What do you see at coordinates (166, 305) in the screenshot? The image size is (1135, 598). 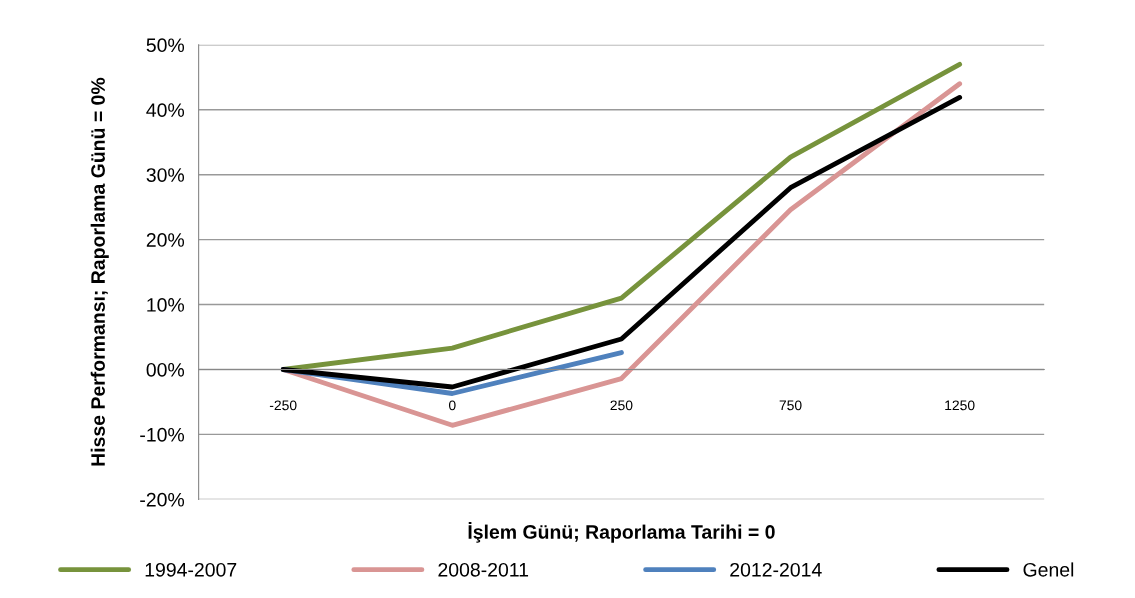 I see `y-tick-label: 10%` at bounding box center [166, 305].